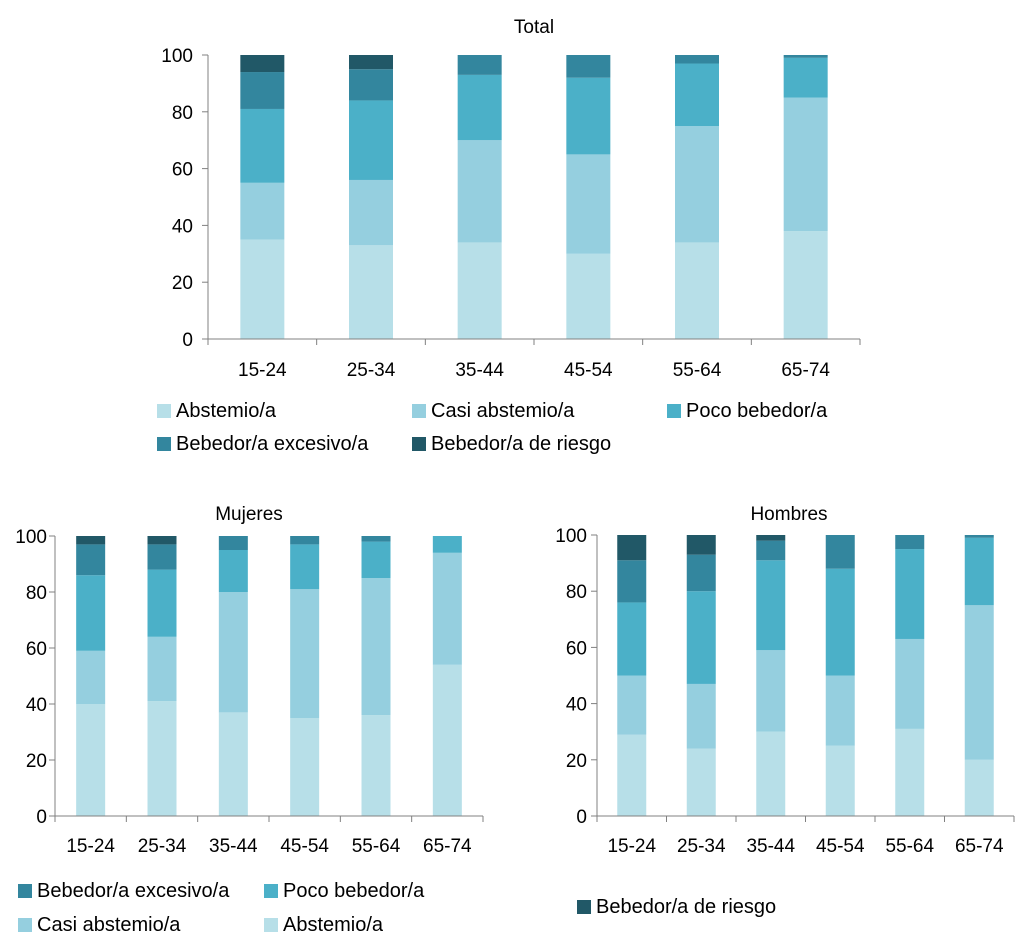  I want to click on bar-segment-hombres-65-74-bebedor_excesivo, so click(979, 536).